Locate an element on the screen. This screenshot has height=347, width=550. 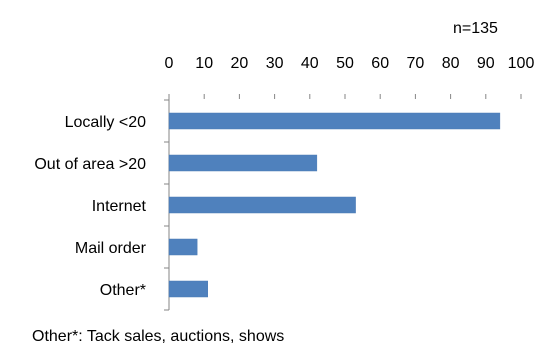
x-tick-label: 80 is located at coordinates (451, 63).